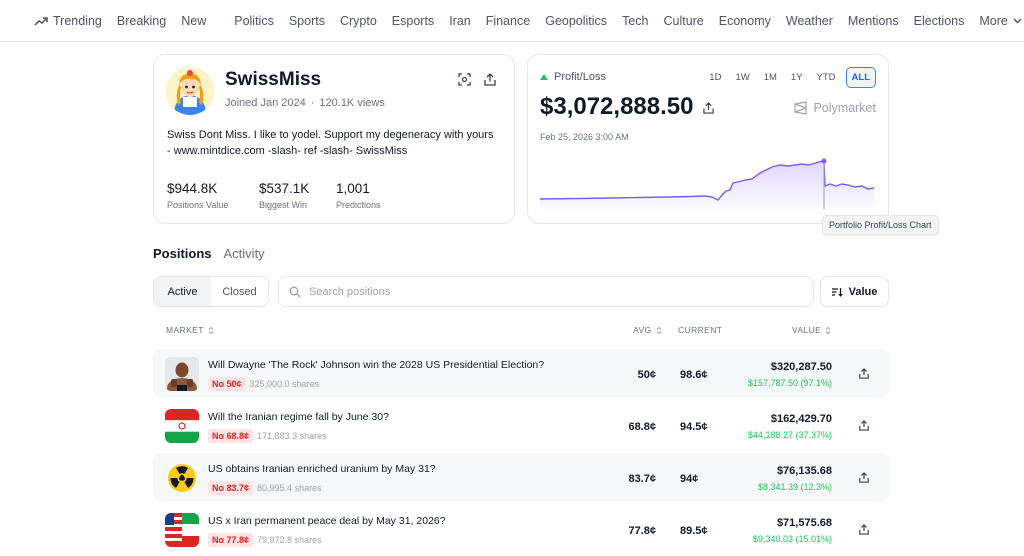 The image size is (1024, 556). Describe the element at coordinates (182, 374) in the screenshot. I see `rock-icon` at that location.